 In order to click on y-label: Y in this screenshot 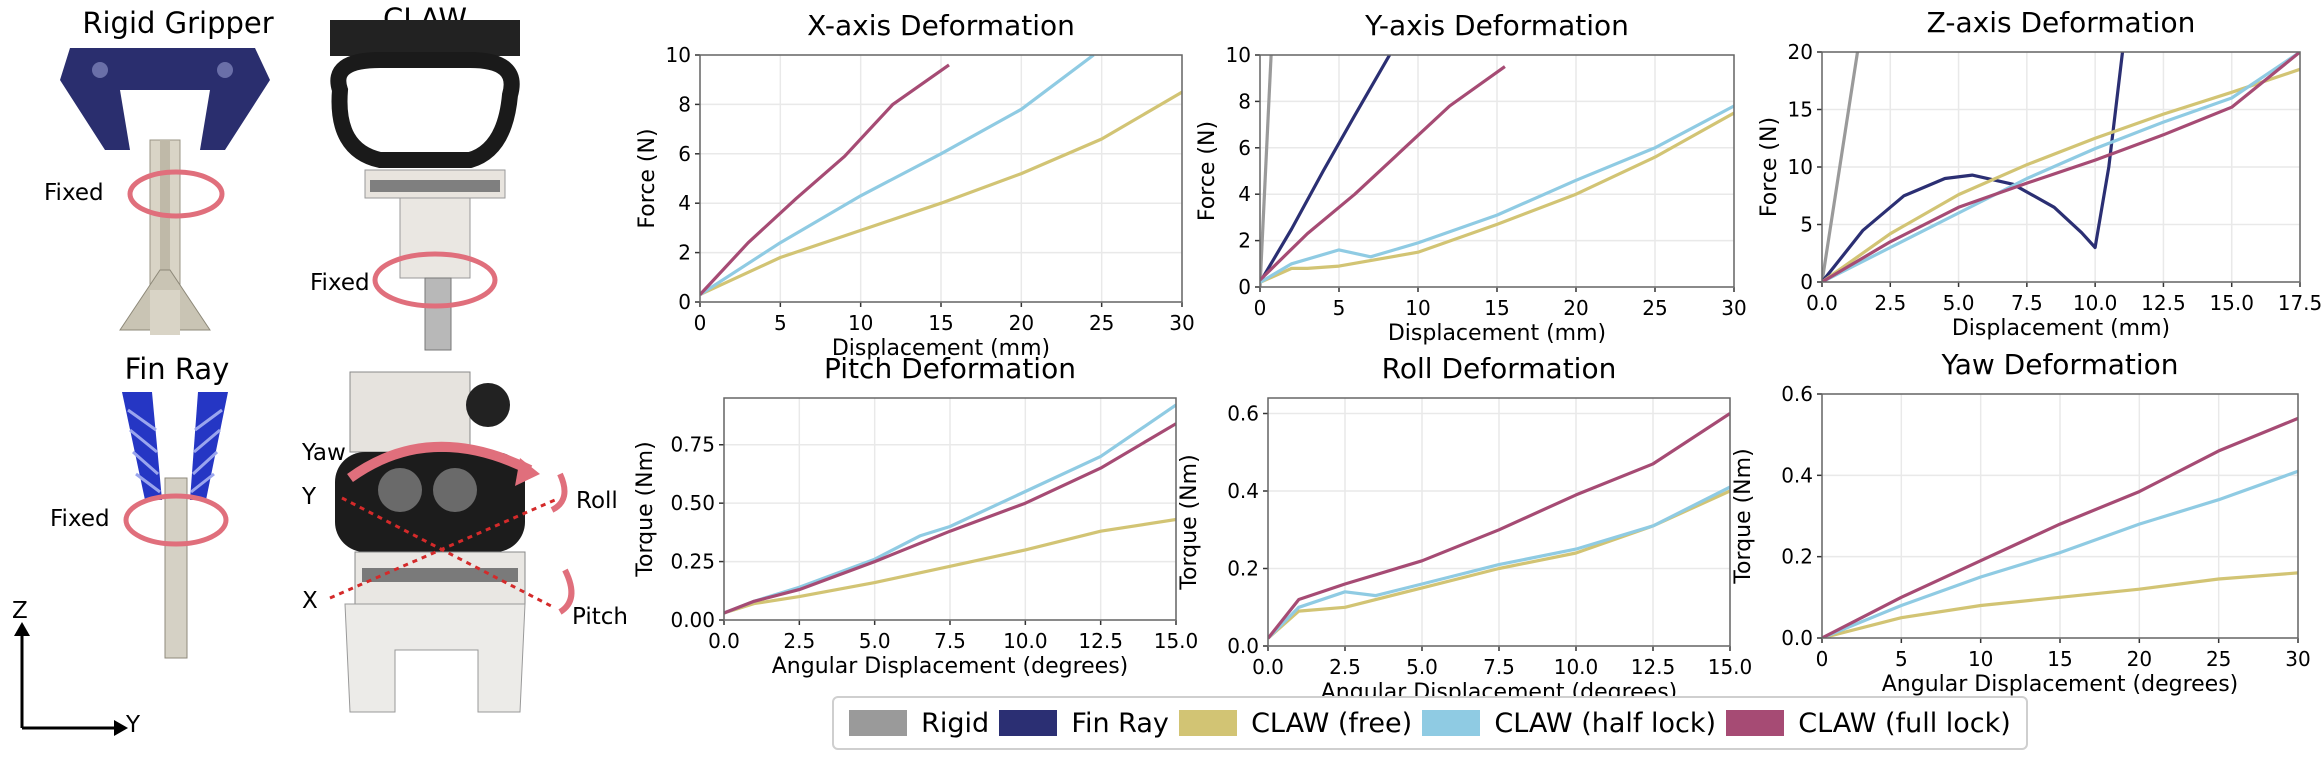, I will do `click(309, 497)`.